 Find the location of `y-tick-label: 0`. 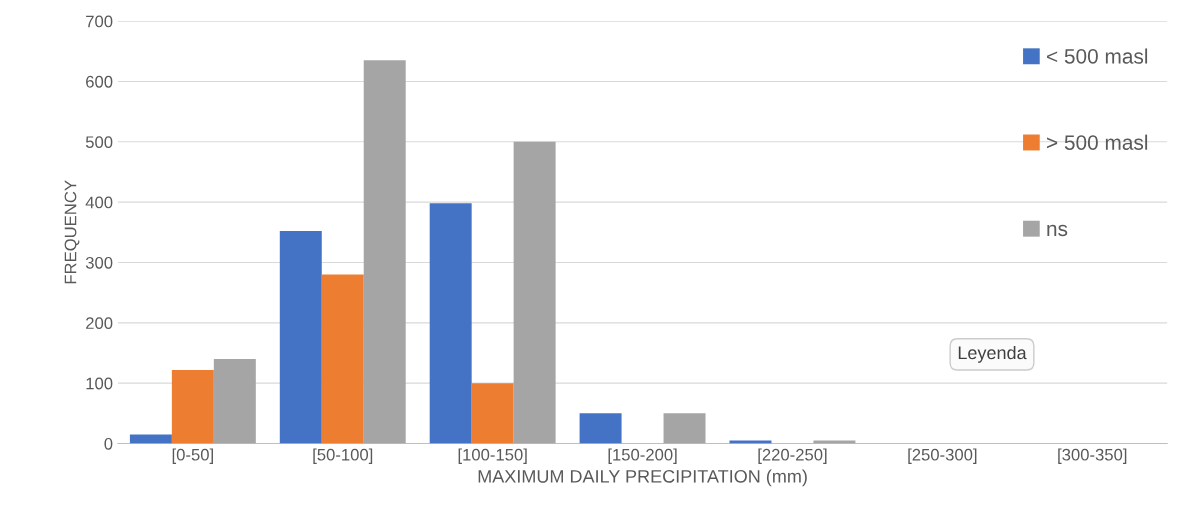

y-tick-label: 0 is located at coordinates (108, 443).